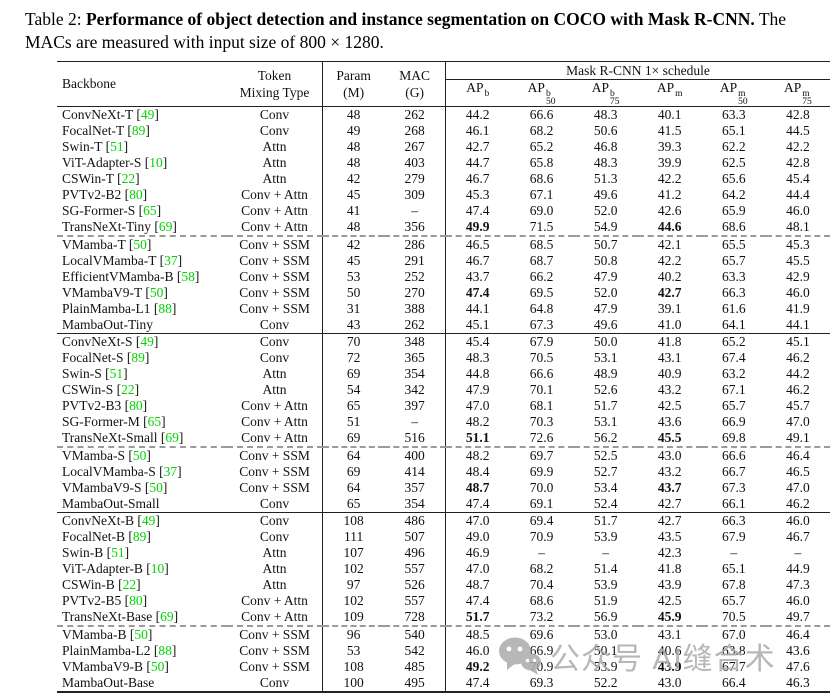 This screenshot has height=693, width=833. I want to click on ap-cell: 43.0, so click(669, 682).